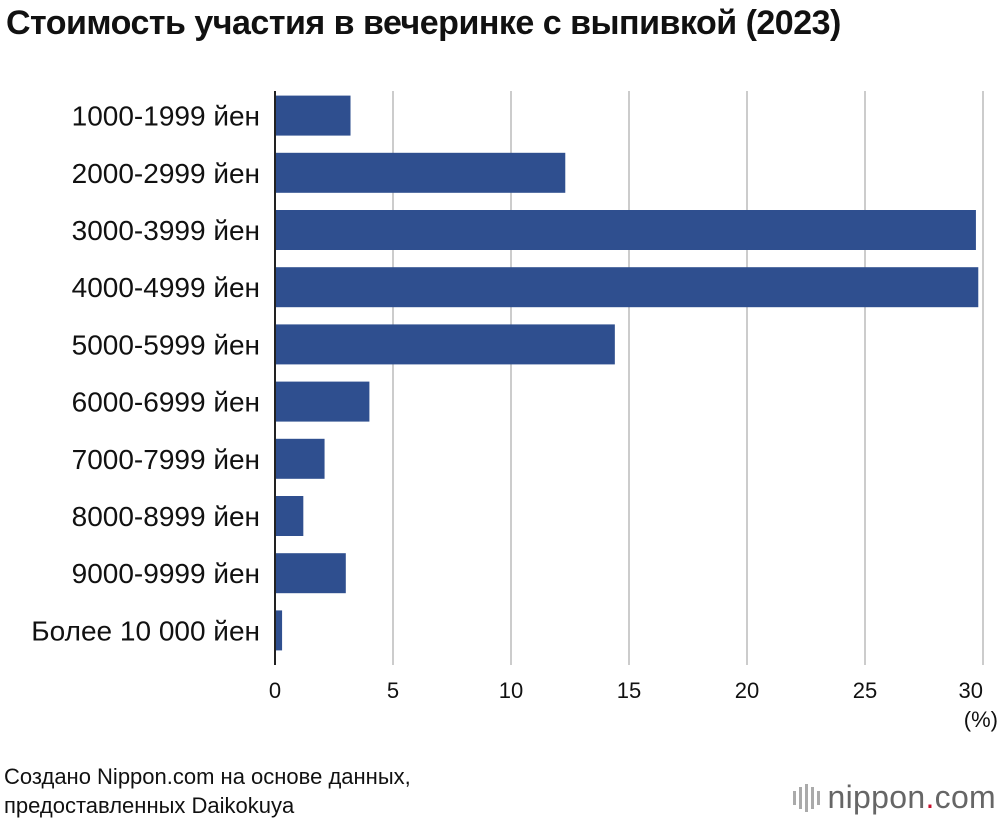  I want to click on x-tick-label: 30, so click(971, 690).